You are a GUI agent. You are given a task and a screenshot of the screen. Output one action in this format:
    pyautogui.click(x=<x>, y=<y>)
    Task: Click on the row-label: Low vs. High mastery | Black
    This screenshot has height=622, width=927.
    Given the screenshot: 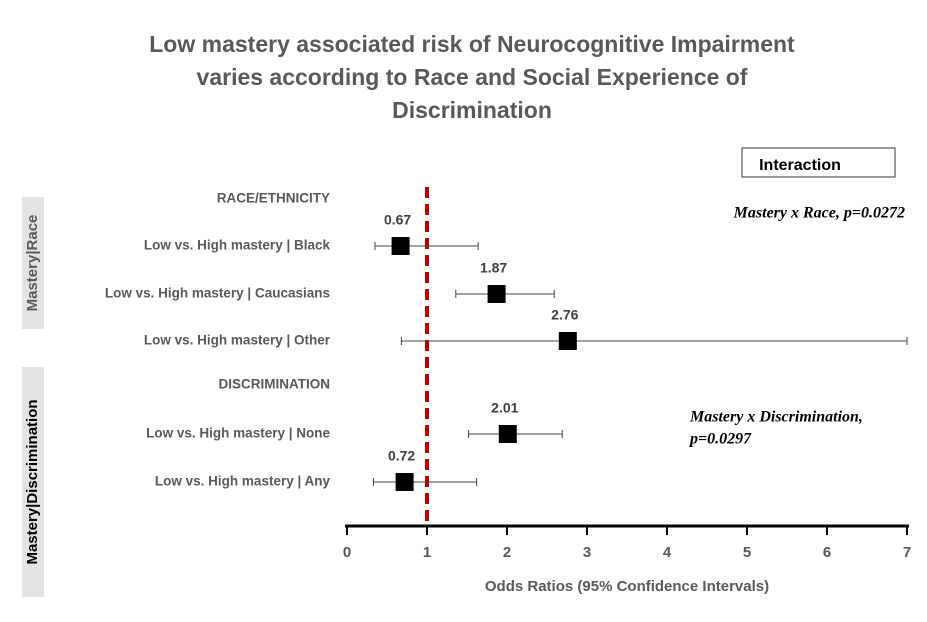 What is the action you would take?
    pyautogui.click(x=237, y=245)
    